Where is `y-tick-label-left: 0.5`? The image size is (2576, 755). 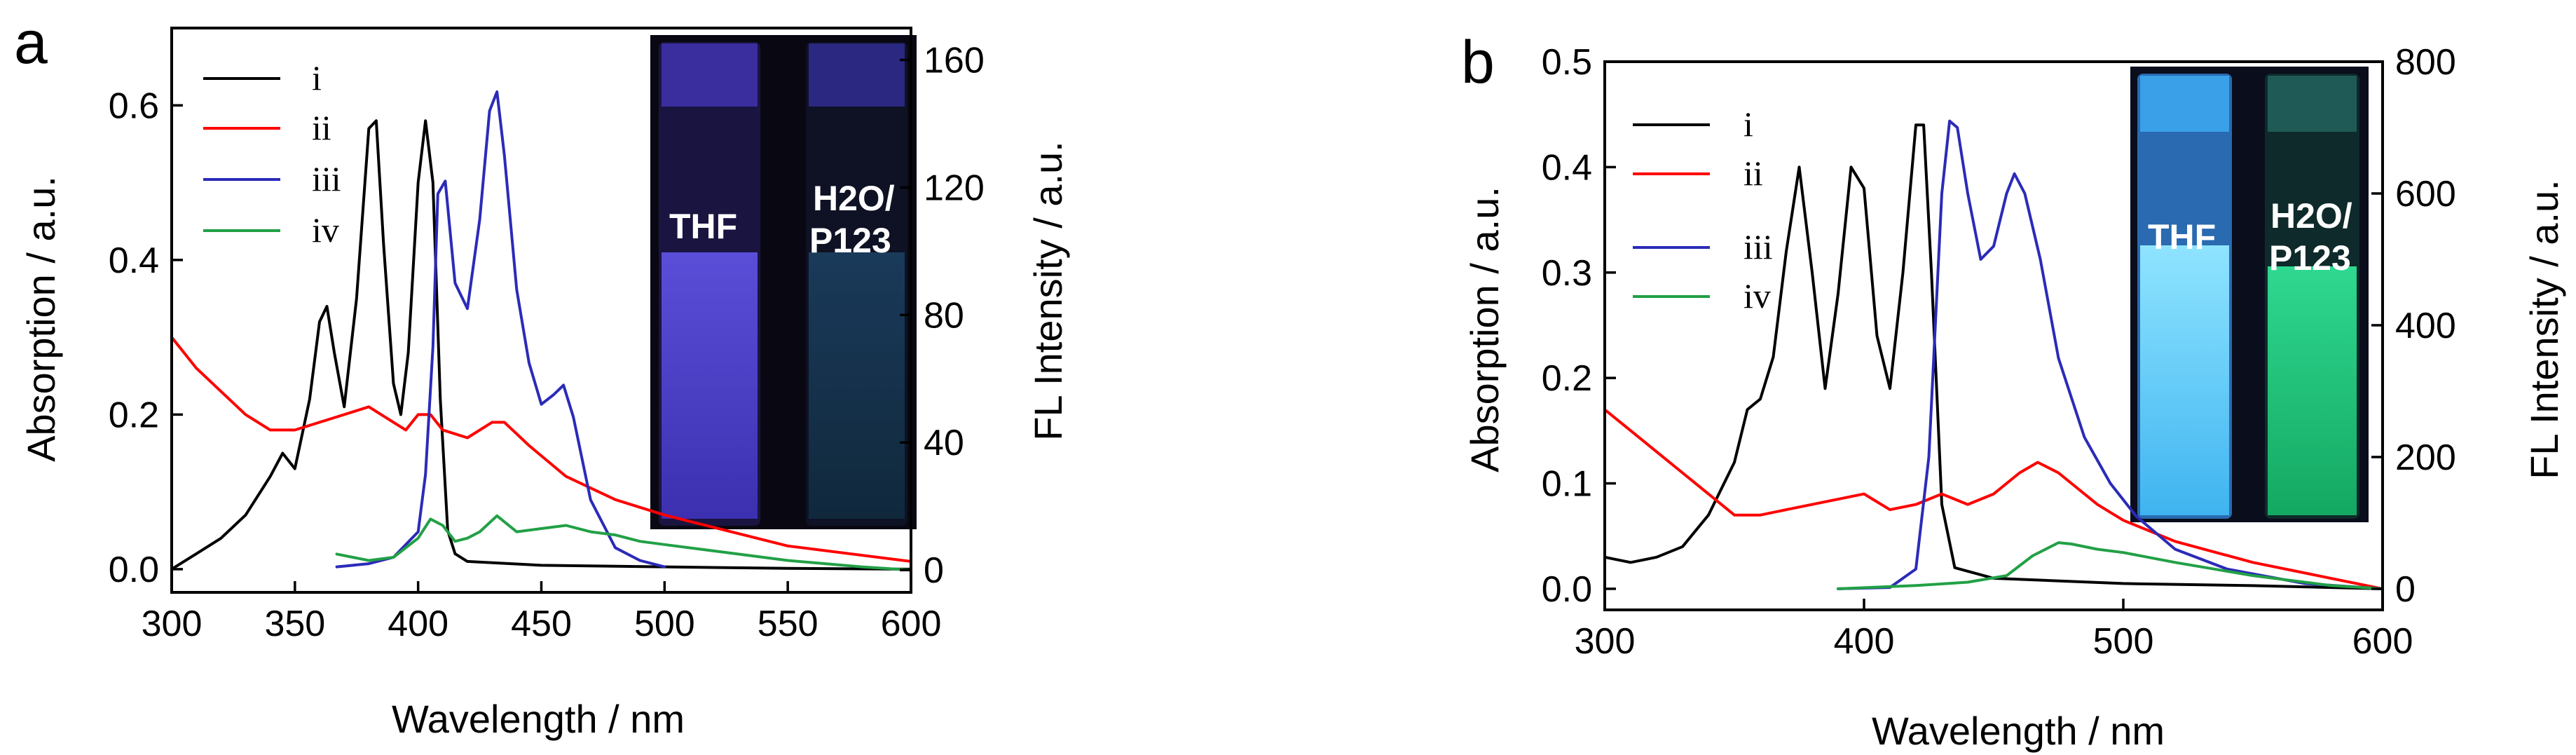 y-tick-label-left: 0.5 is located at coordinates (1567, 63).